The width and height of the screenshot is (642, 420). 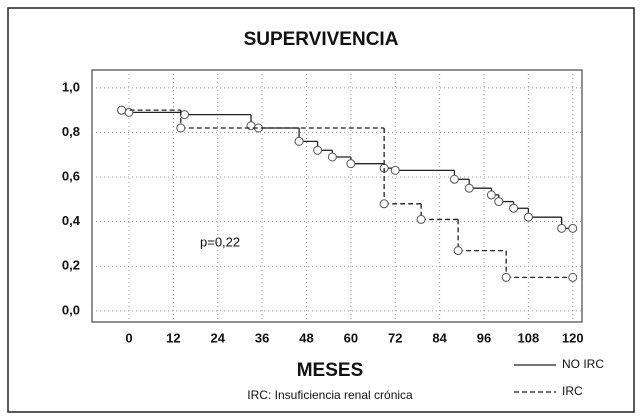 What do you see at coordinates (439, 337) in the screenshot?
I see `x-tick-label: 84` at bounding box center [439, 337].